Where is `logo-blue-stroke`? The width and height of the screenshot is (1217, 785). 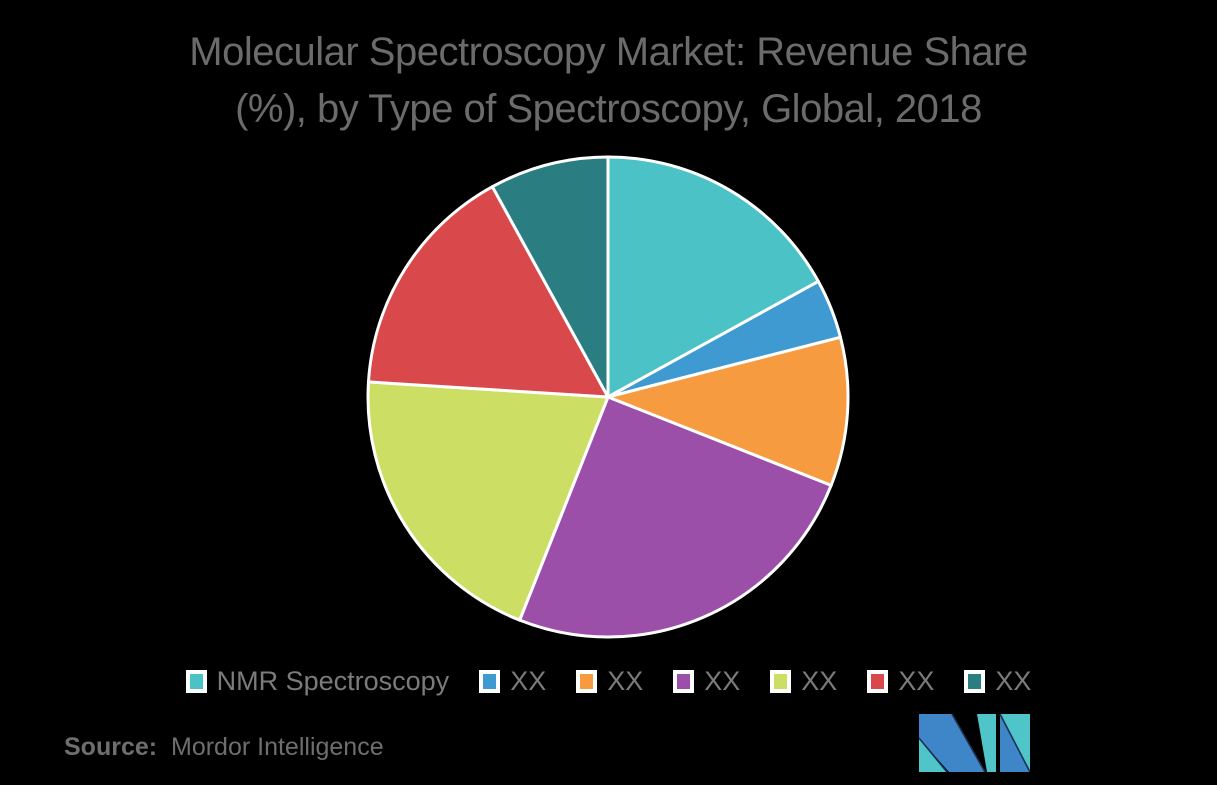 logo-blue-stroke is located at coordinates (952, 743).